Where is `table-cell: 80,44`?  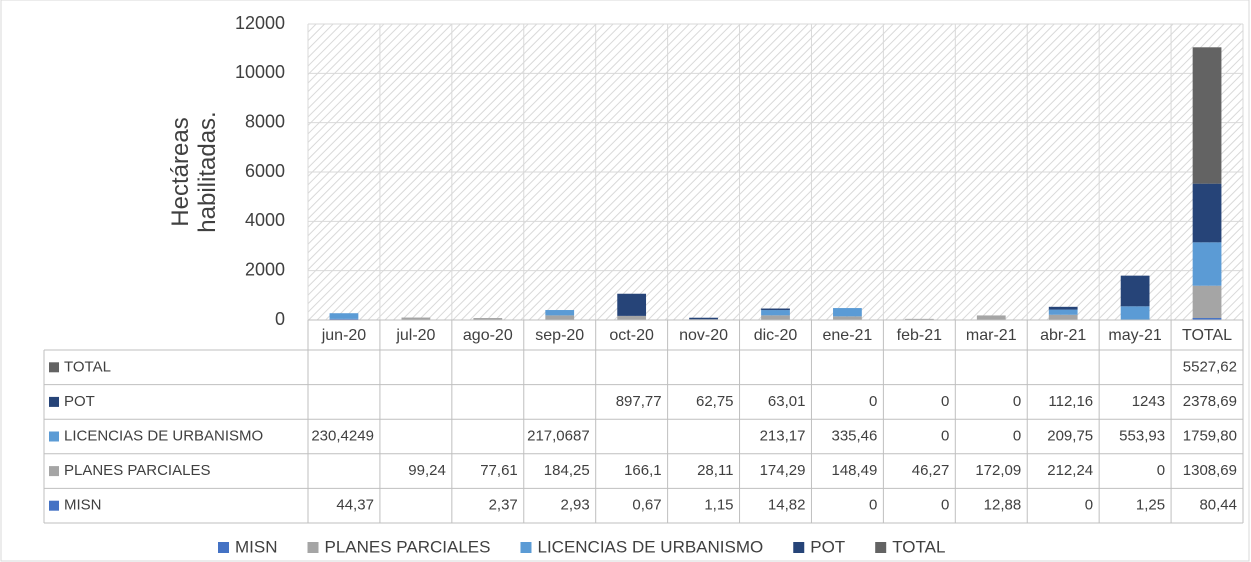 table-cell: 80,44 is located at coordinates (1218, 505).